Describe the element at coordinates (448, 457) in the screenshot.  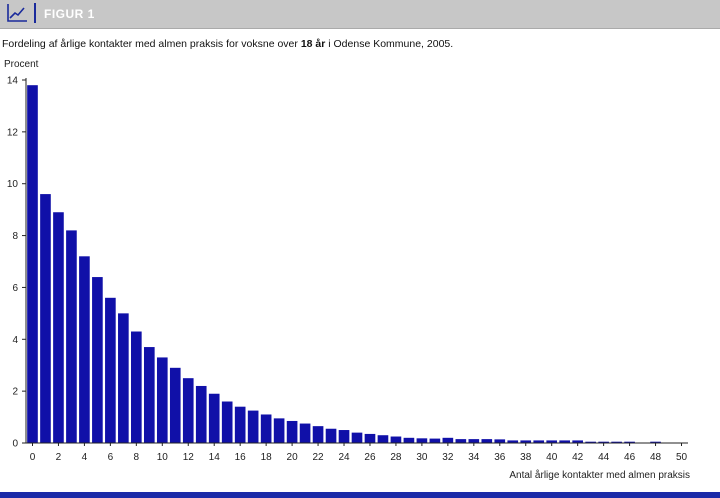
I see `x-tick-label-32: 32` at that location.